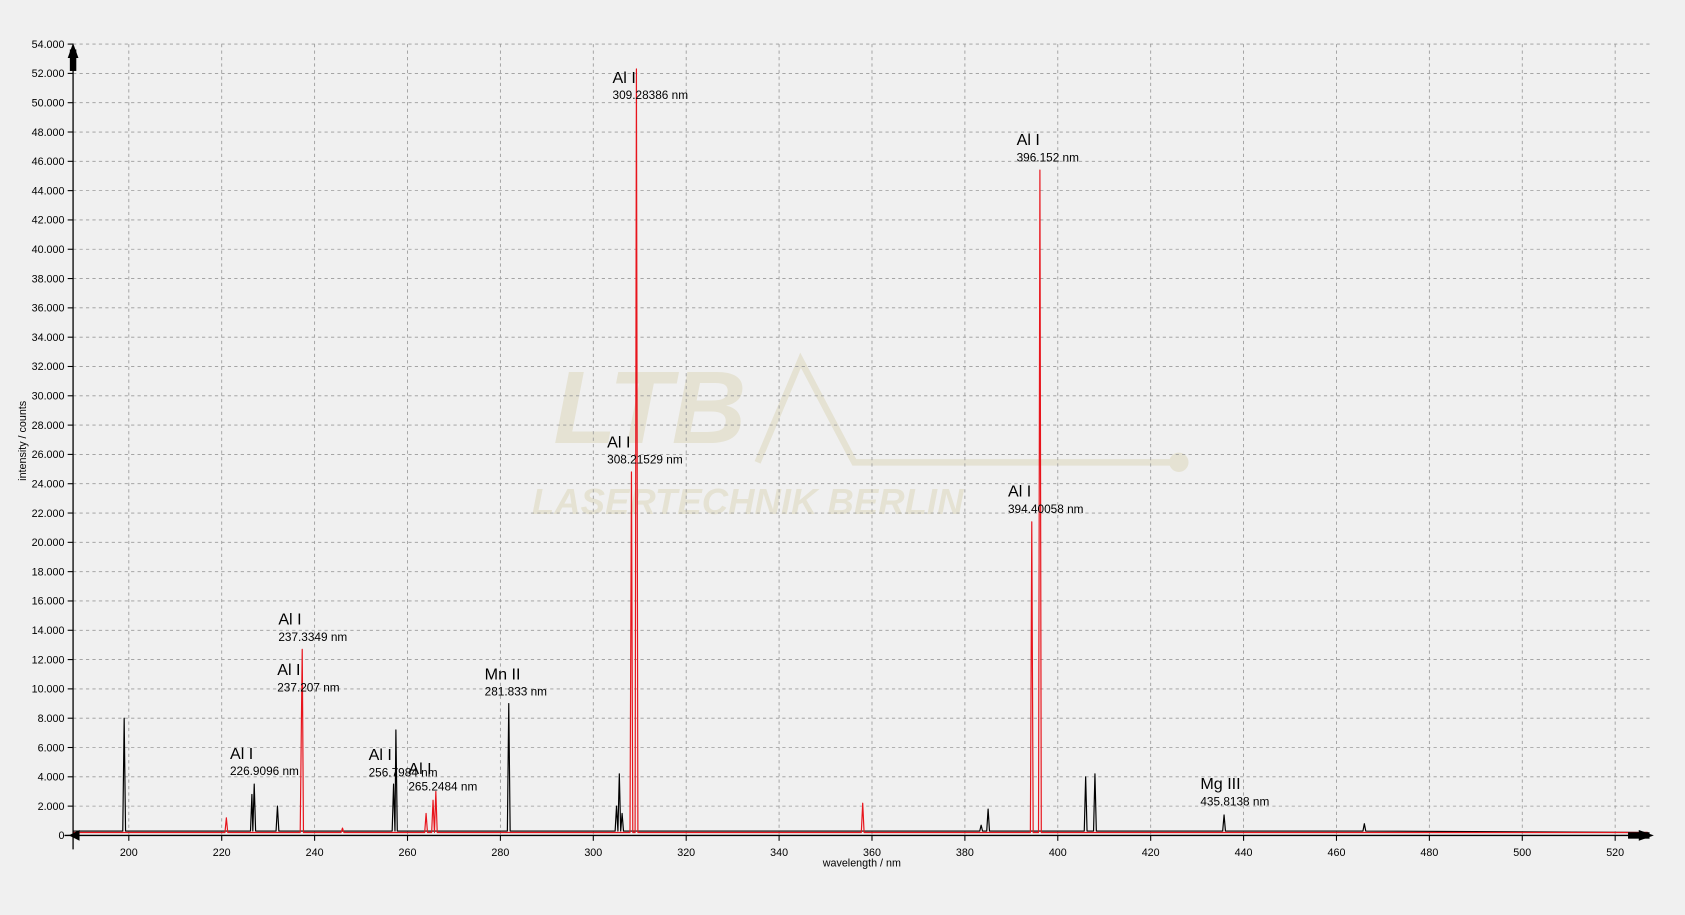 This screenshot has height=915, width=1685. Describe the element at coordinates (686, 853) in the screenshot. I see `x-tick-label: 320` at that location.